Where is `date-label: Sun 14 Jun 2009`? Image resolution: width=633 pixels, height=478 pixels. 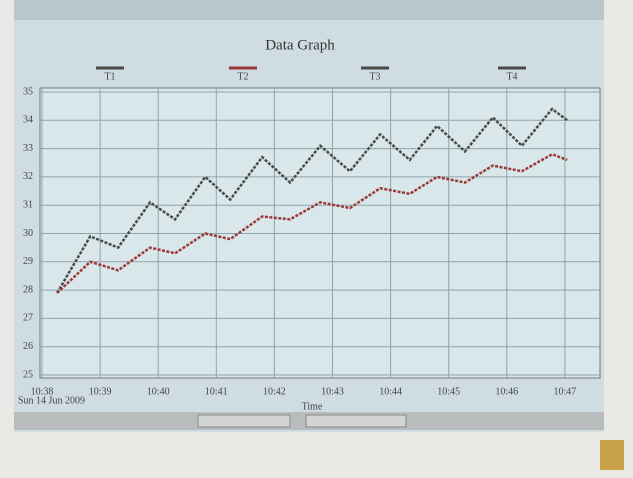 date-label: Sun 14 Jun 2009 is located at coordinates (51, 400).